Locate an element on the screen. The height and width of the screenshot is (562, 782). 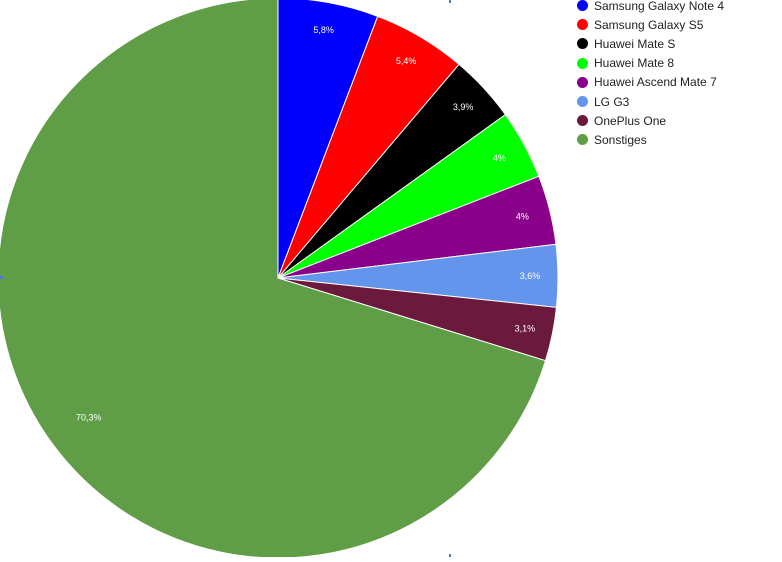
legend-label: Huawei Mate 8 is located at coordinates (634, 63).